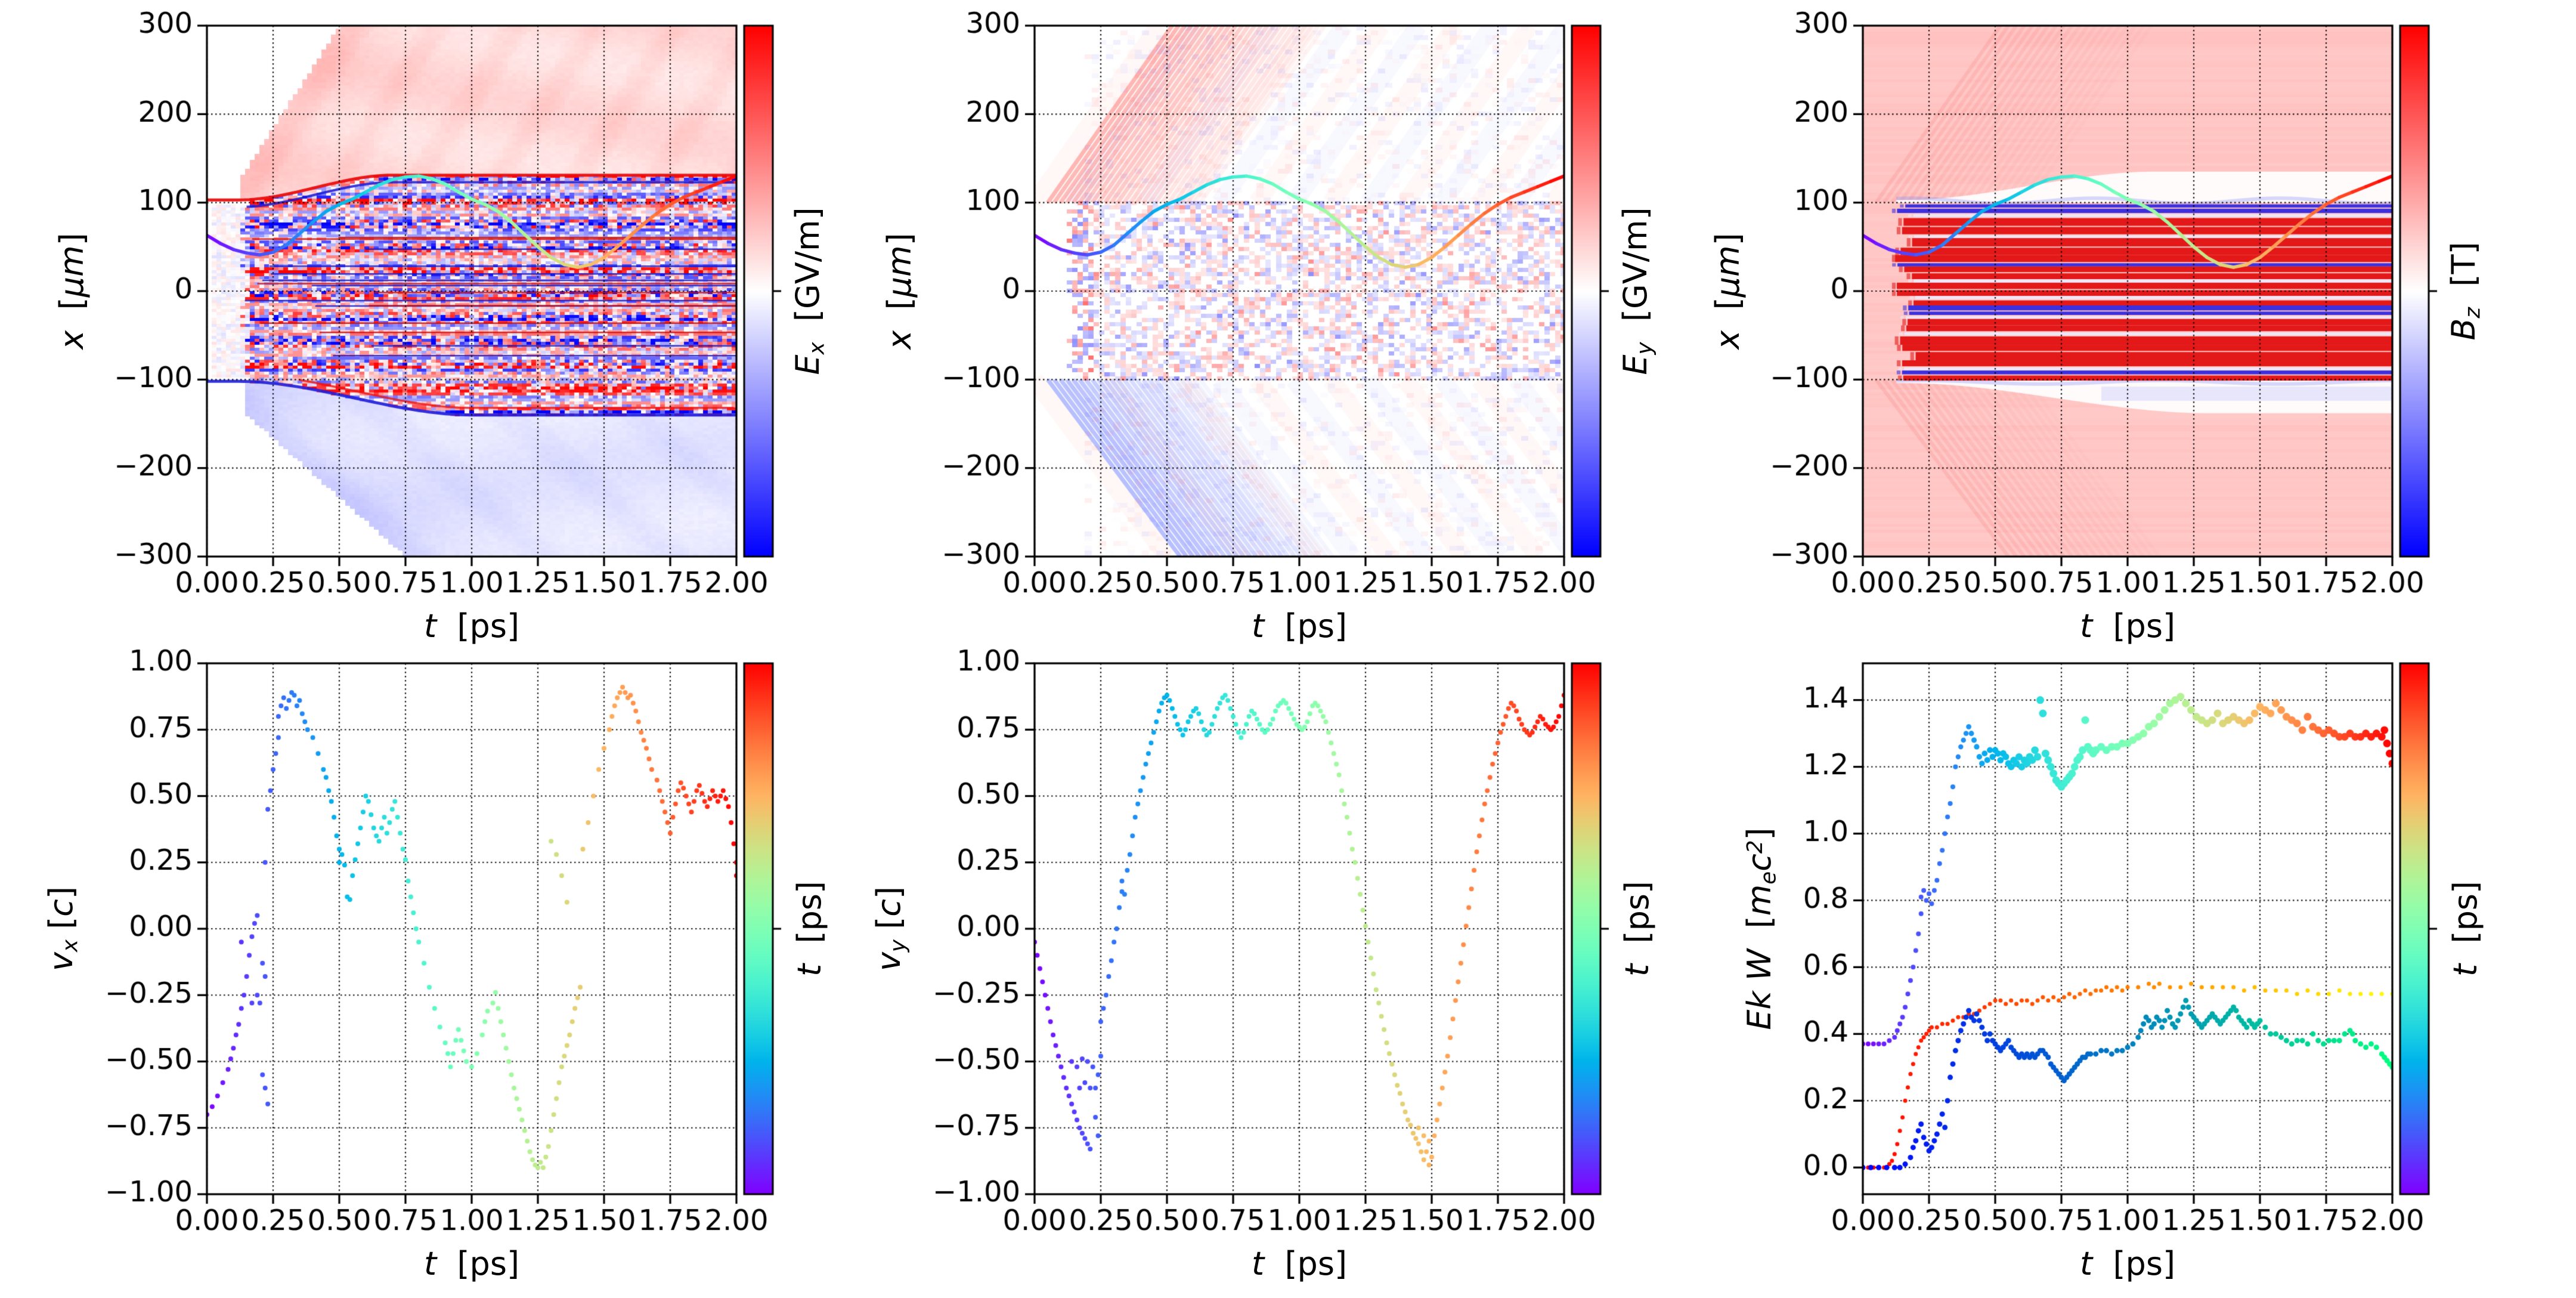 This screenshot has width=2576, height=1298. I want to click on ey-xlabel: t [ps], so click(1299, 626).